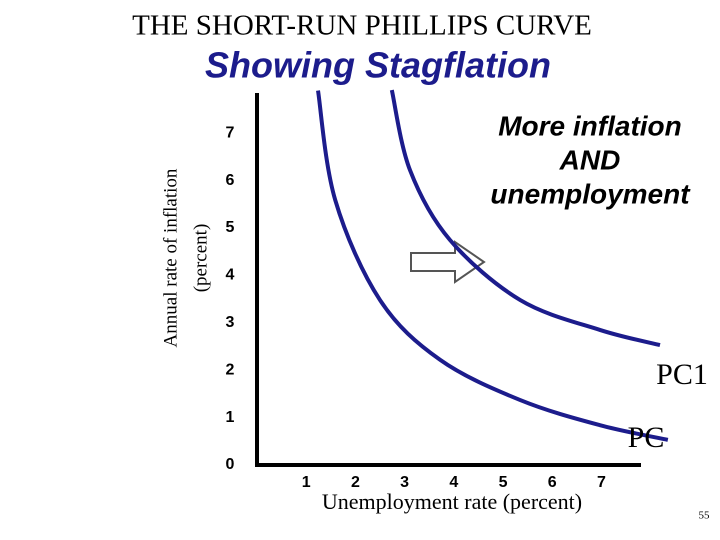 Image resolution: width=720 pixels, height=540 pixels. What do you see at coordinates (404, 482) in the screenshot?
I see `x-tick-label: 3` at bounding box center [404, 482].